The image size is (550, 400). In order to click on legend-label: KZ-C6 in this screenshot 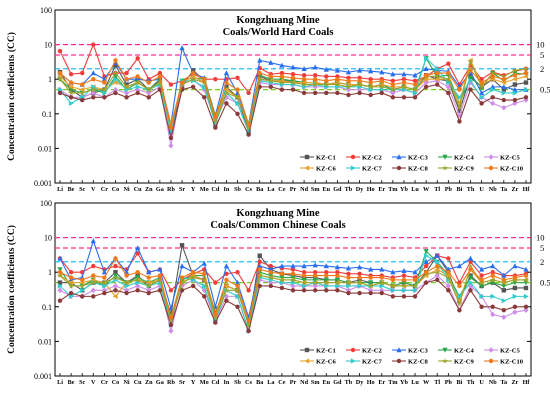, I will do `click(326, 169)`.